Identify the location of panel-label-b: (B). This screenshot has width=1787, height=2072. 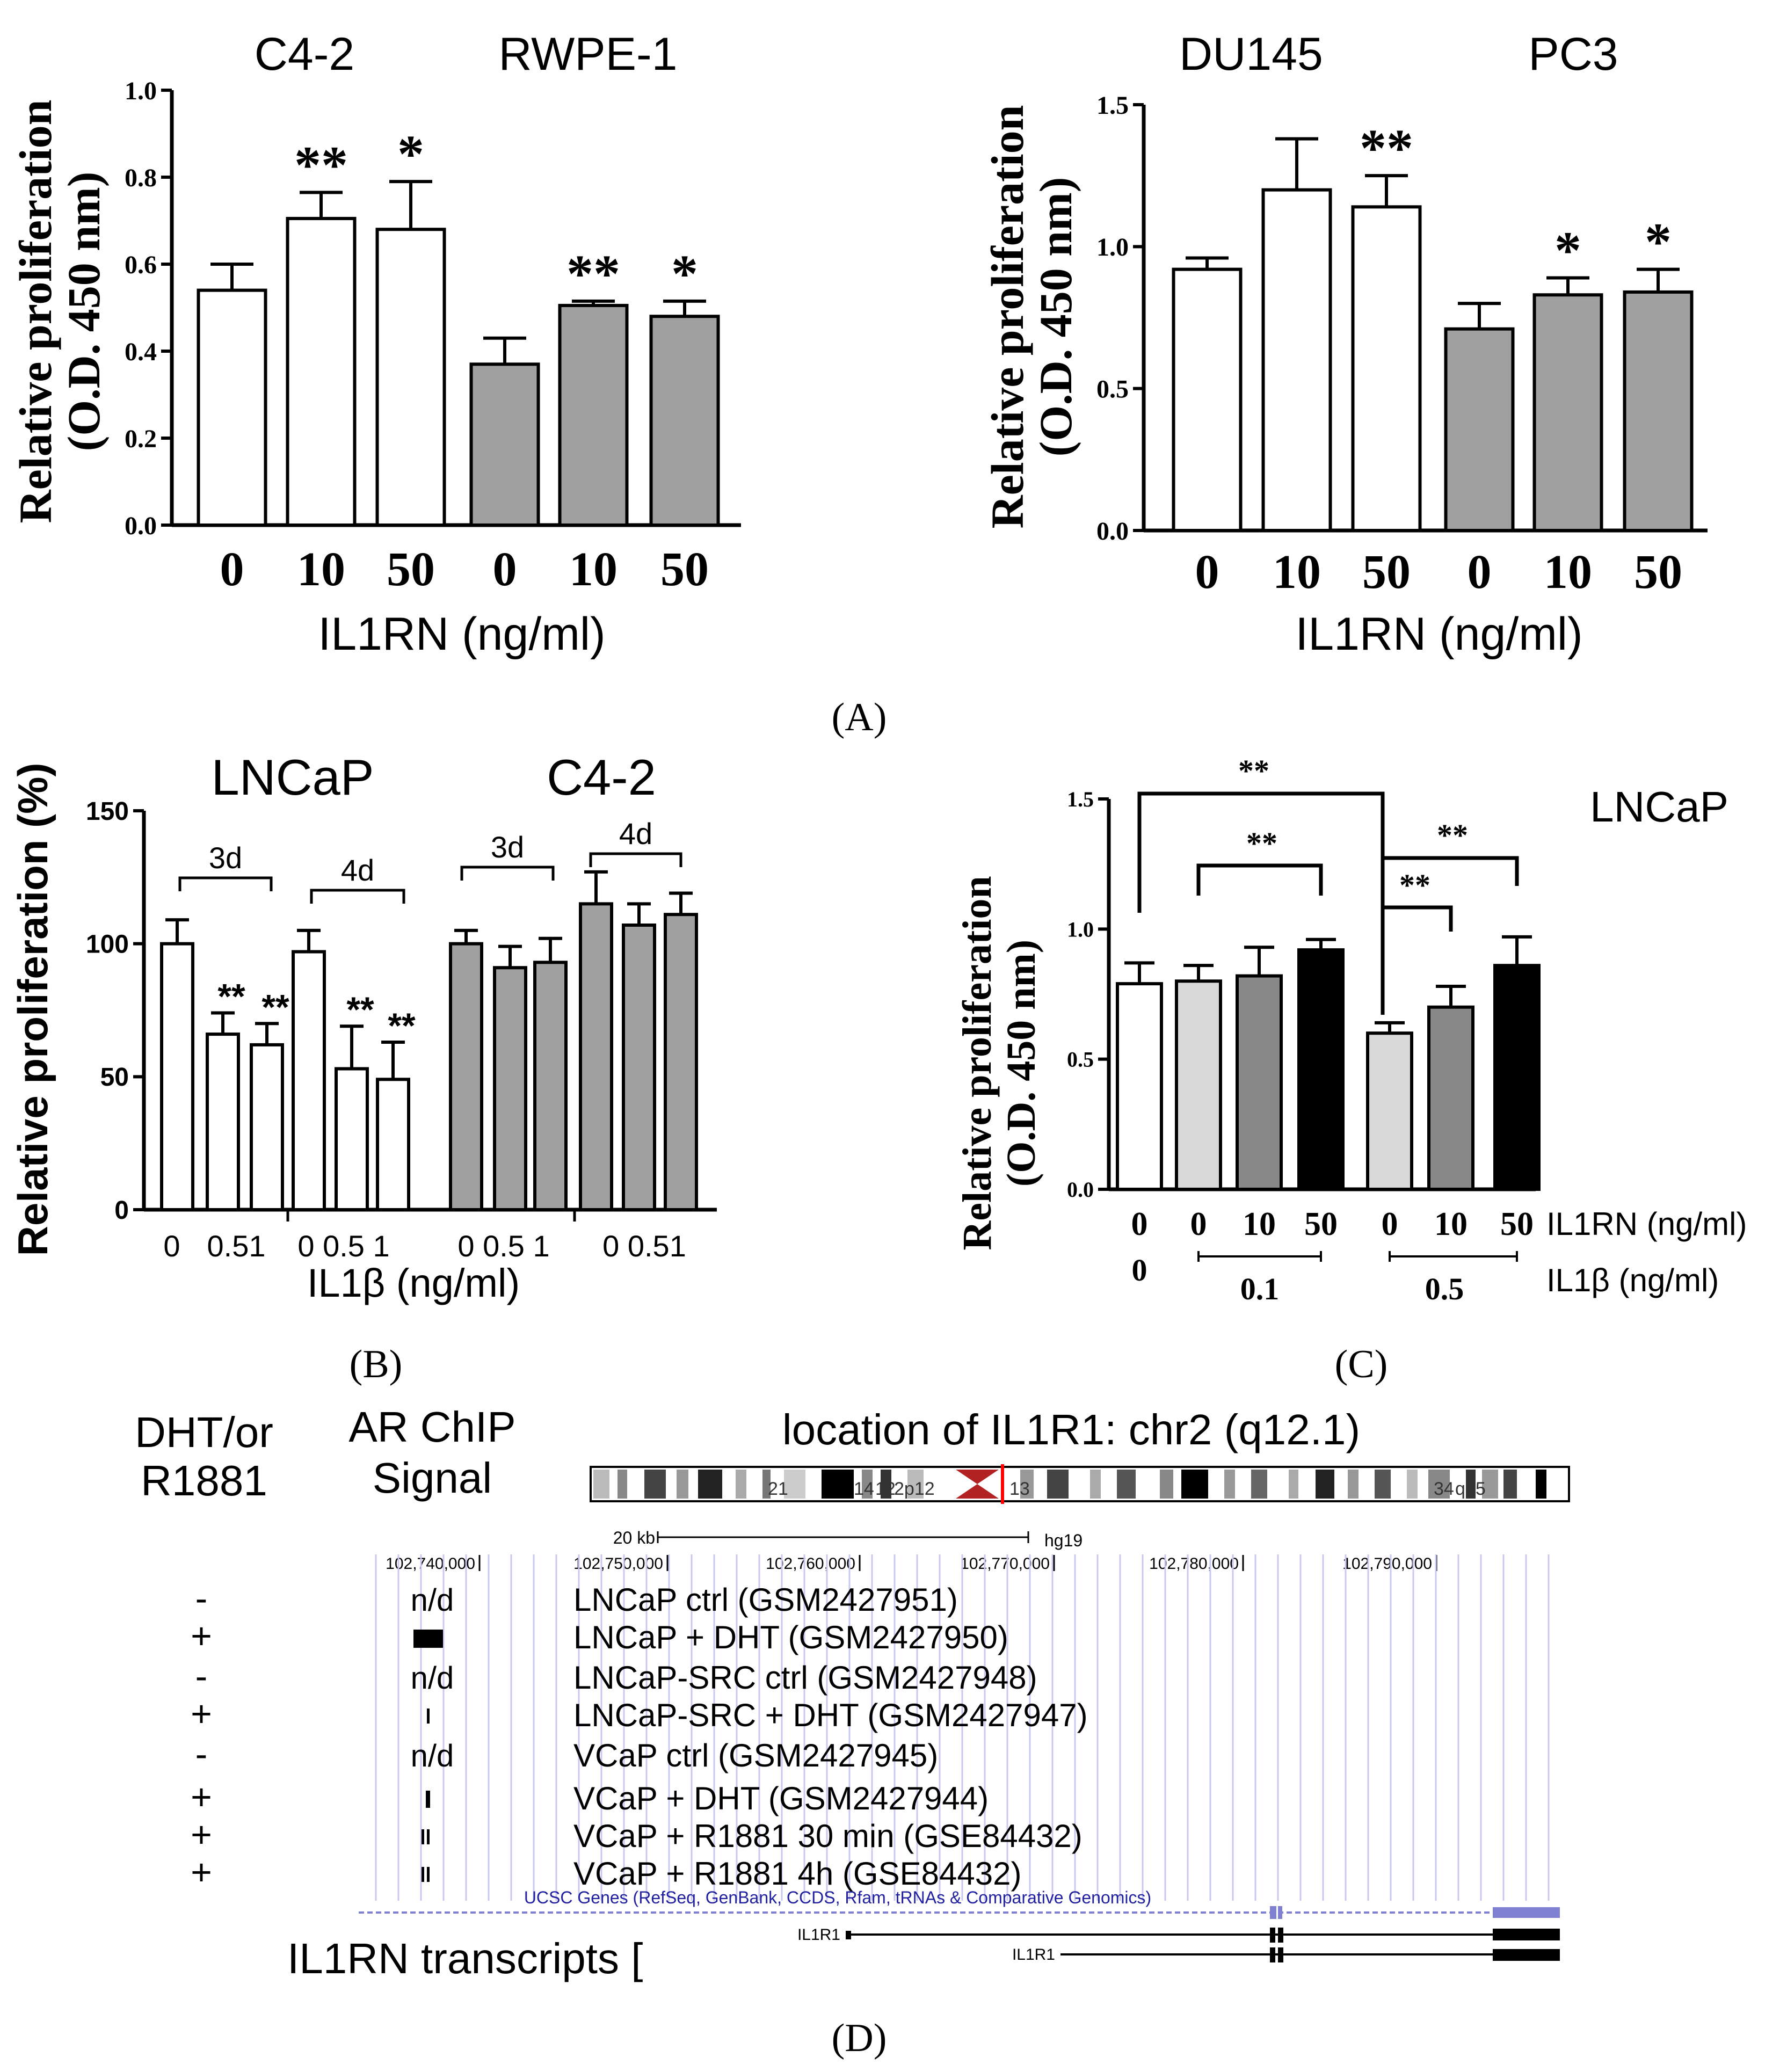
(376, 1364).